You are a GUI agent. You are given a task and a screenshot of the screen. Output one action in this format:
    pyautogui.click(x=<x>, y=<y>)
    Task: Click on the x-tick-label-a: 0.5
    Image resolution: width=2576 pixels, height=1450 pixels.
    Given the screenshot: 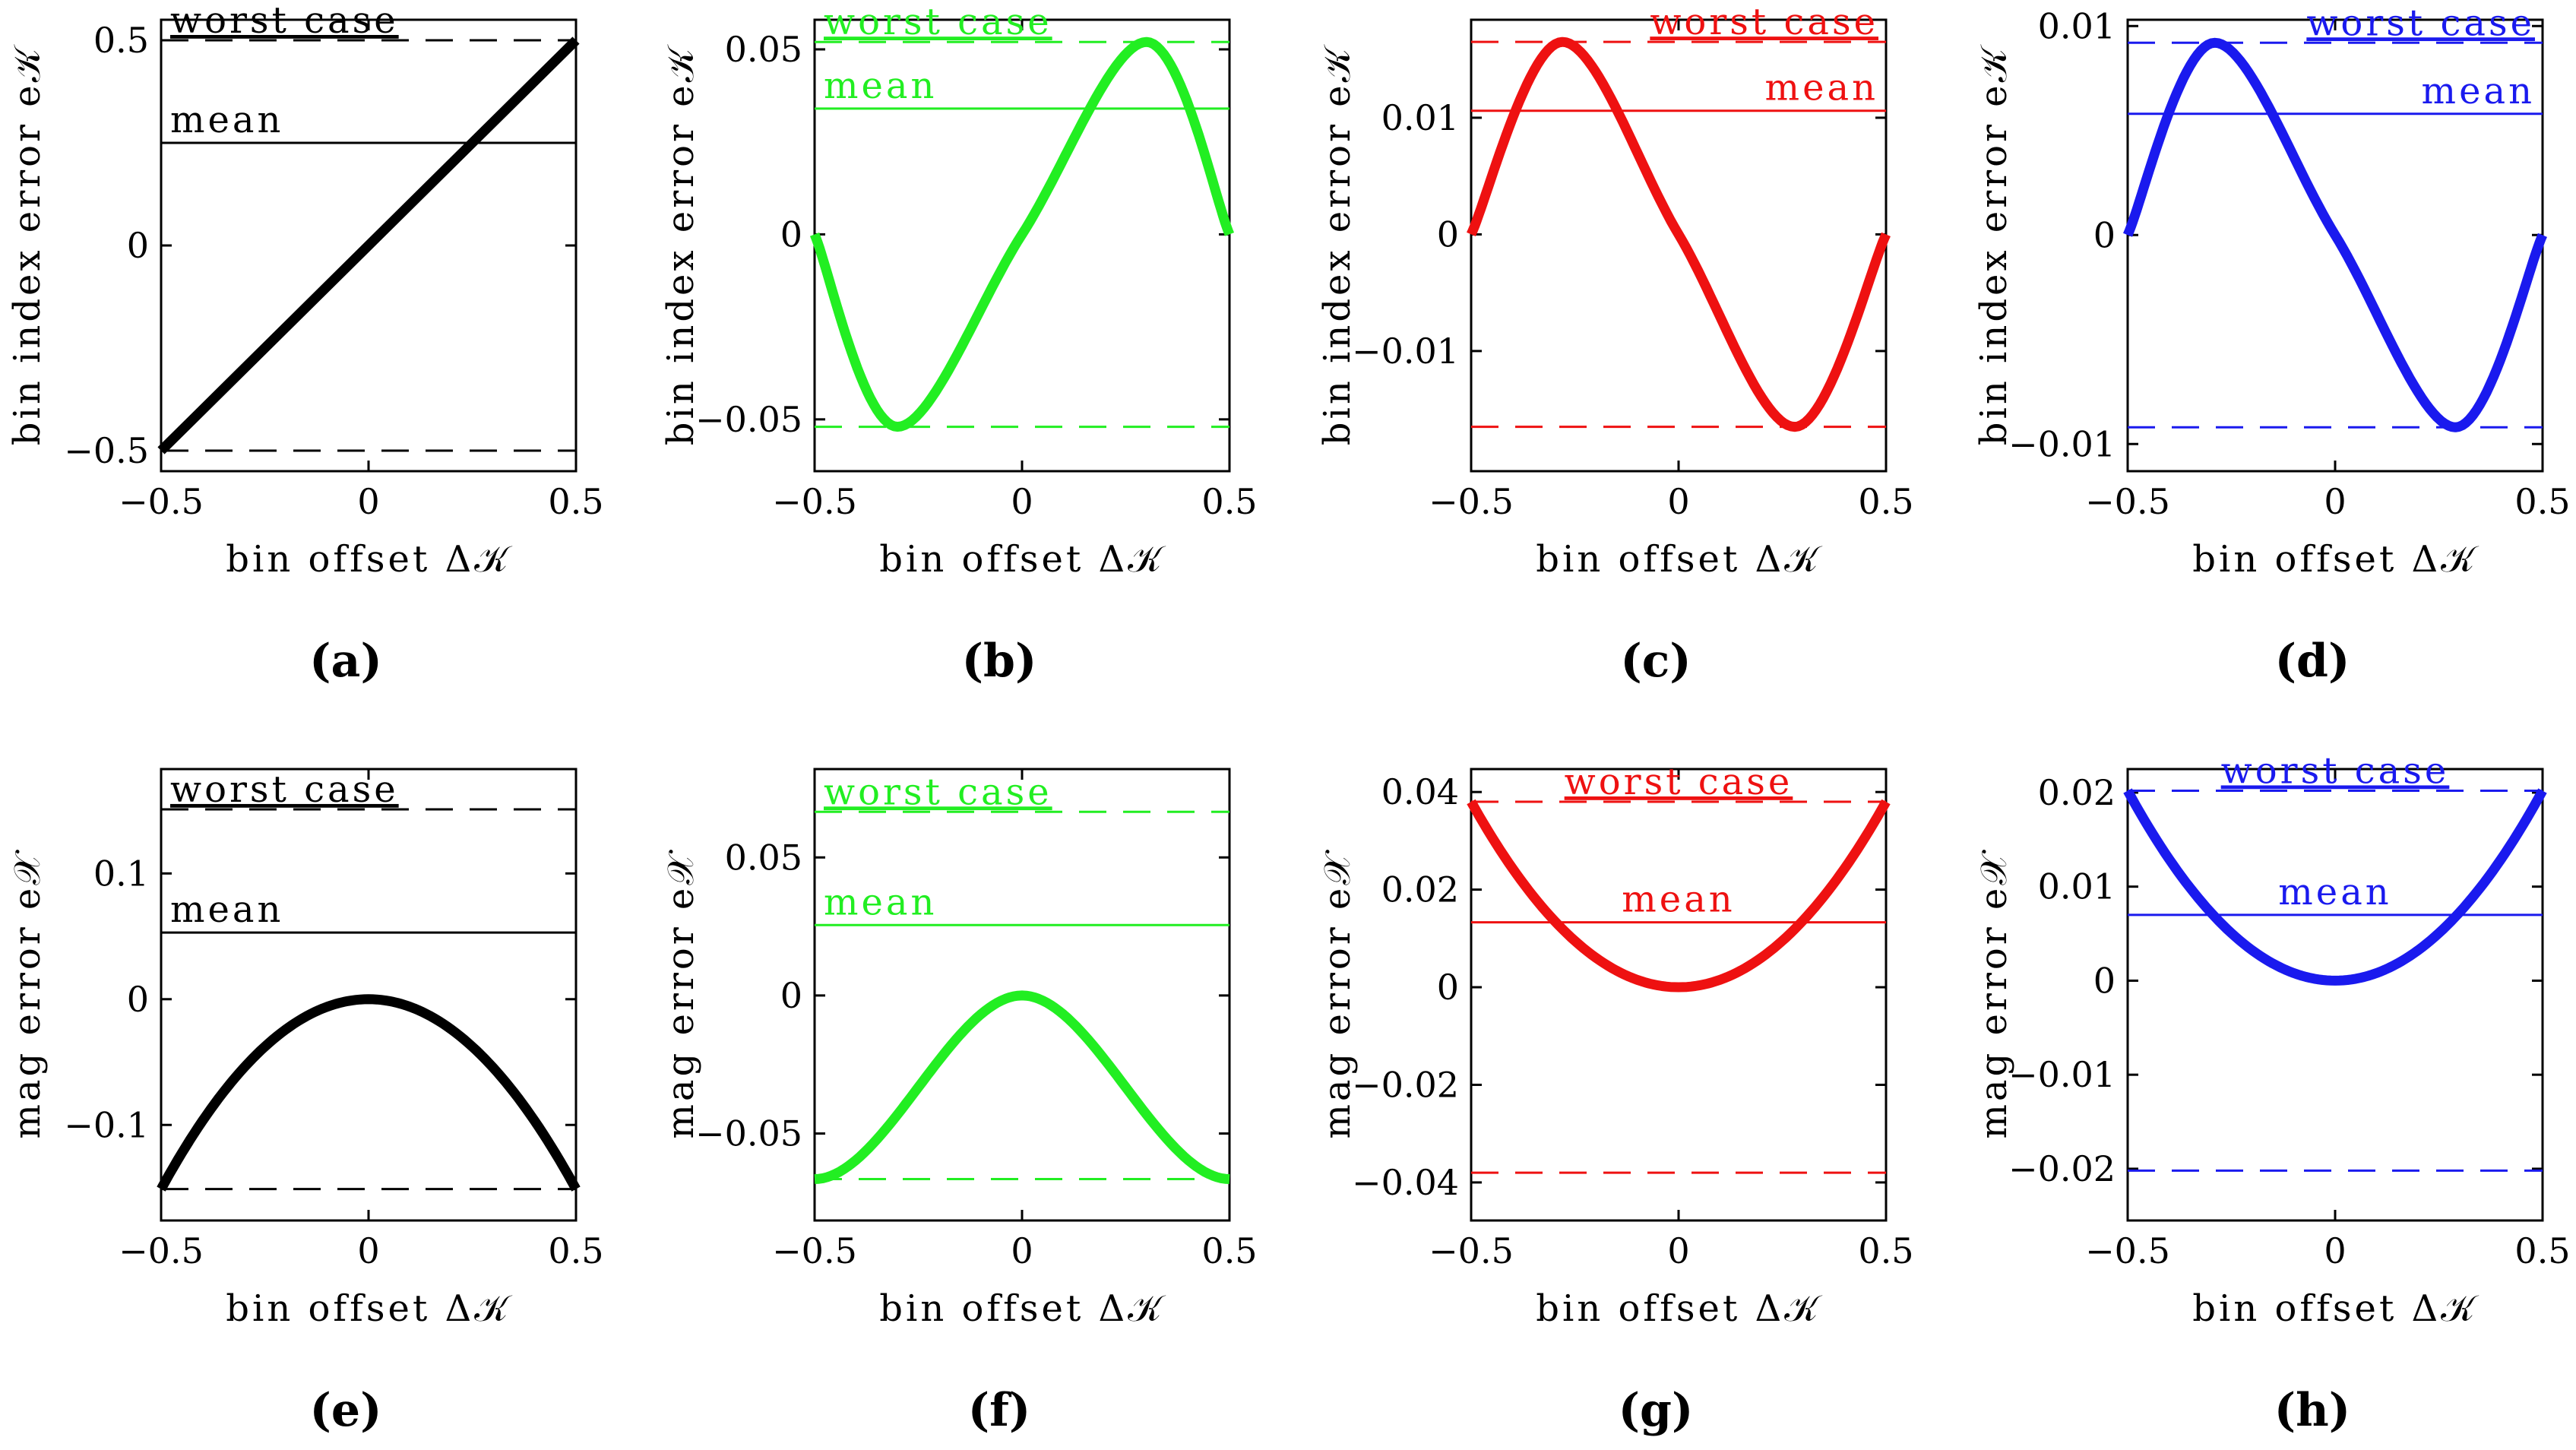 What is the action you would take?
    pyautogui.click(x=575, y=501)
    